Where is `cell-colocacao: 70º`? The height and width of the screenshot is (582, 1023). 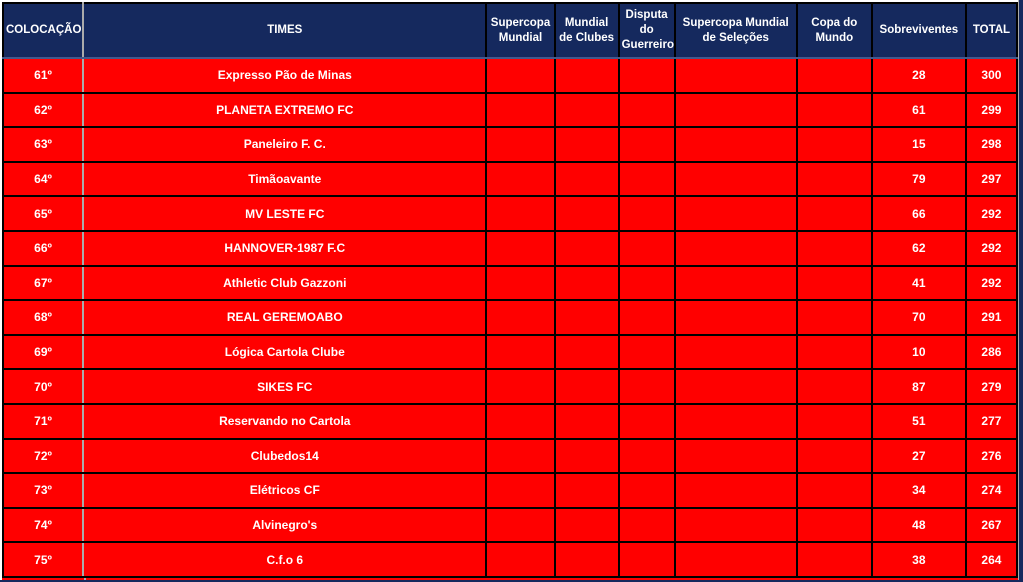 cell-colocacao: 70º is located at coordinates (43, 386).